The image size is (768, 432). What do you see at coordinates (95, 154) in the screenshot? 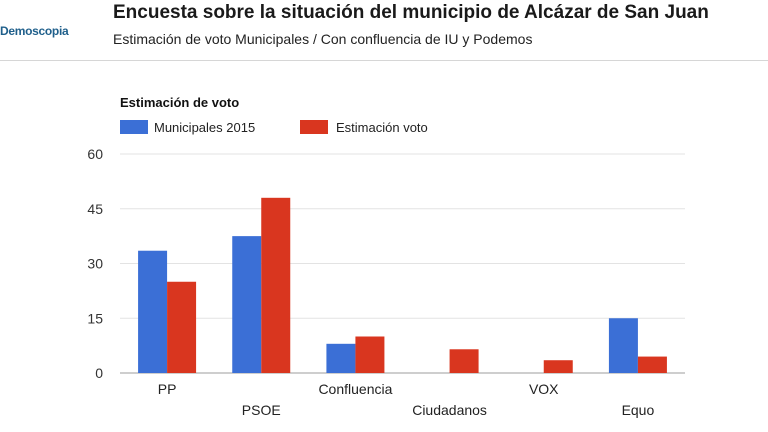
I see `y-tick-label: 60` at bounding box center [95, 154].